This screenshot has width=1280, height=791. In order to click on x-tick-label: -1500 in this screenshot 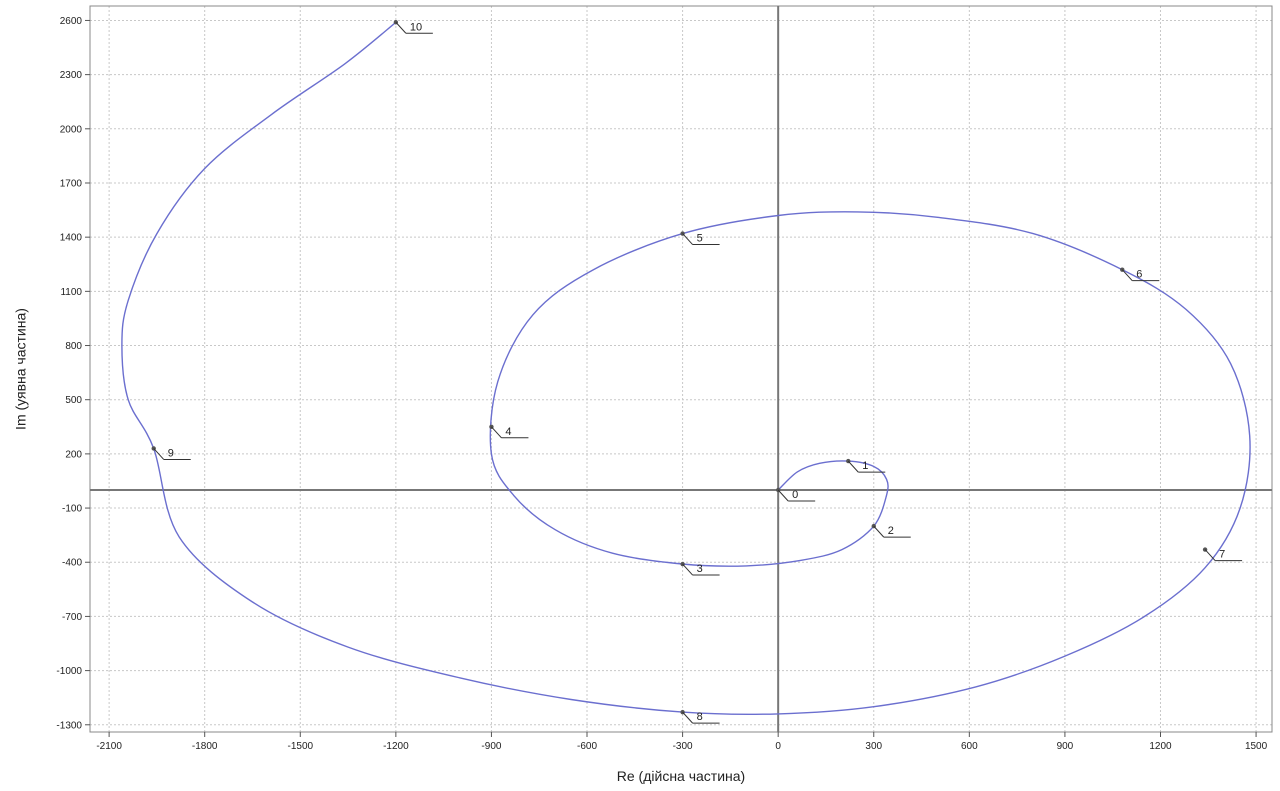, I will do `click(300, 746)`.